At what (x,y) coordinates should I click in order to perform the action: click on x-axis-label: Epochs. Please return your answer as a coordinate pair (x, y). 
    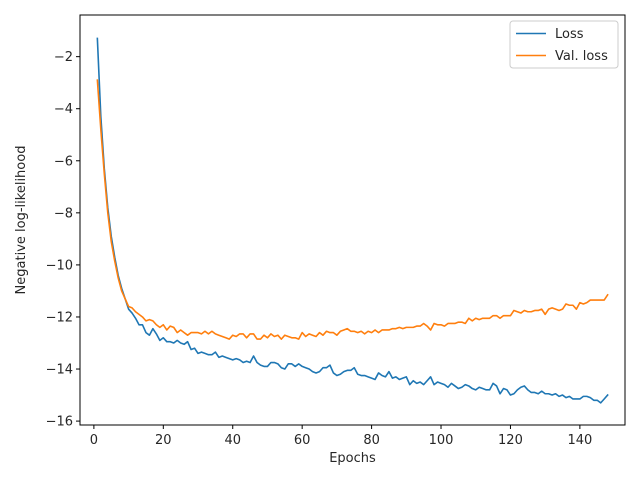
    Looking at the image, I should click on (352, 458).